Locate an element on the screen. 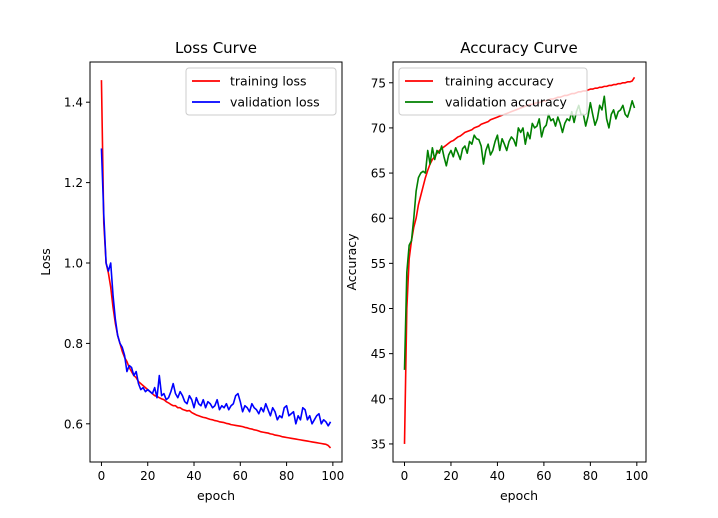 The width and height of the screenshot is (718, 518). legend: training loss validation loss is located at coordinates (261, 91).